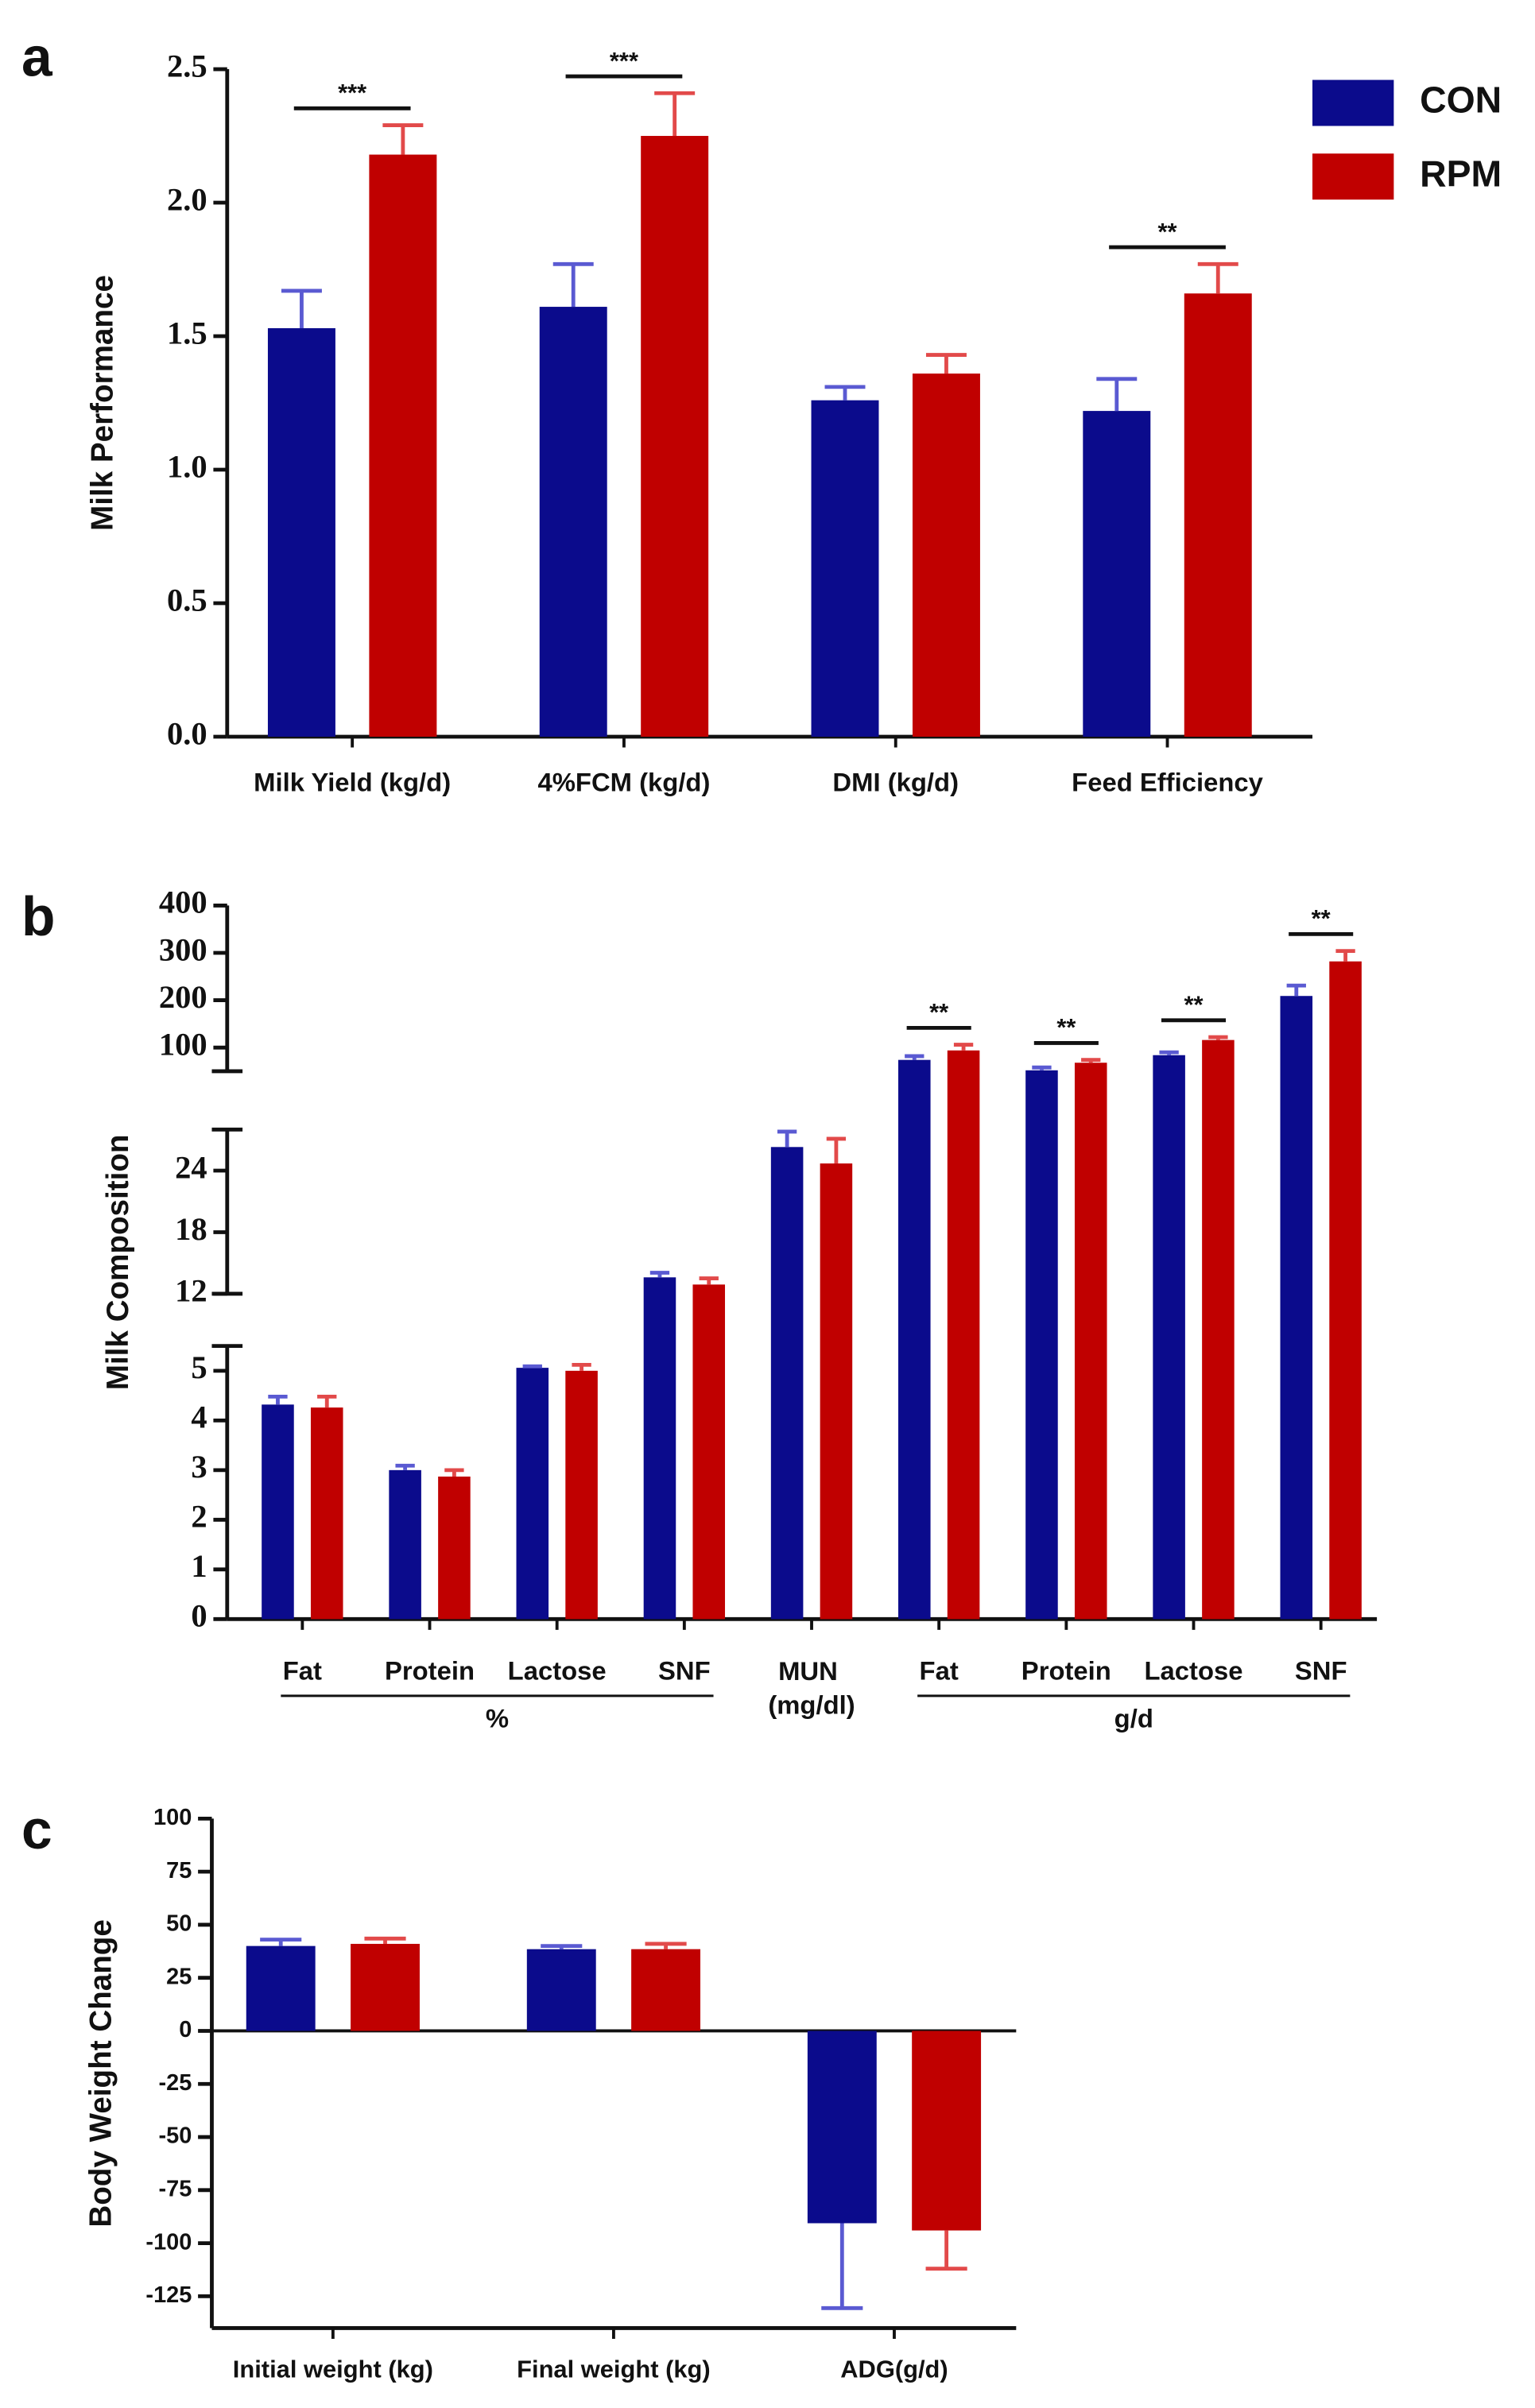  What do you see at coordinates (37, 57) in the screenshot?
I see `panel-letter: a` at bounding box center [37, 57].